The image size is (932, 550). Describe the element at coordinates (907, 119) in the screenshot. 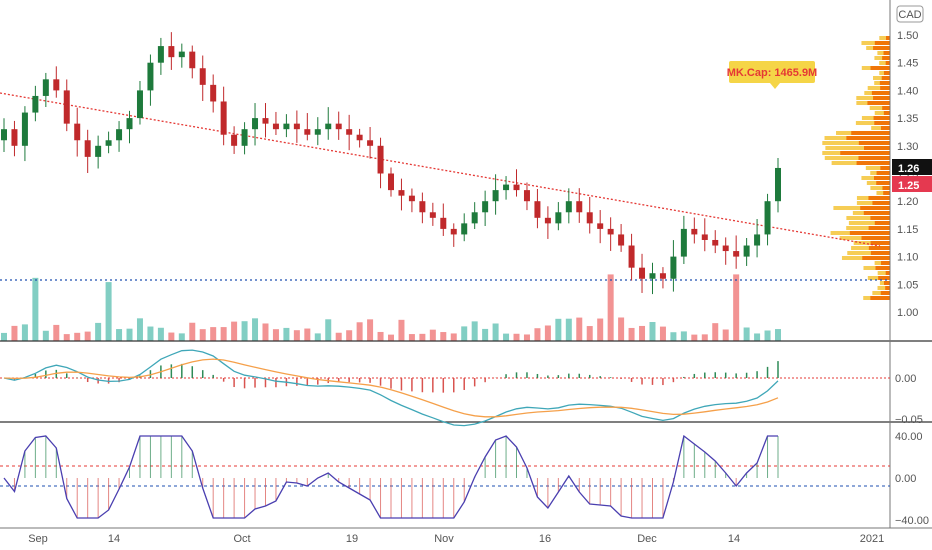

I see `price-tick-label: 1.35` at that location.